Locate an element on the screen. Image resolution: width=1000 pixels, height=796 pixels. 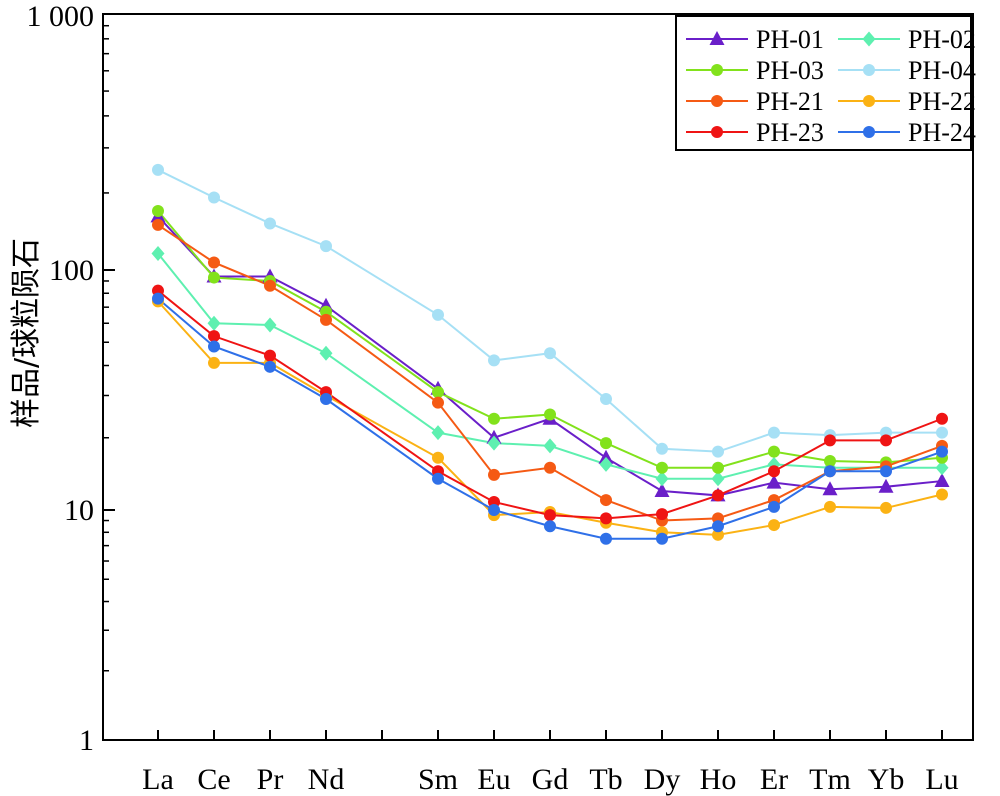
data-point-ph-24-tm is located at coordinates (830, 471).